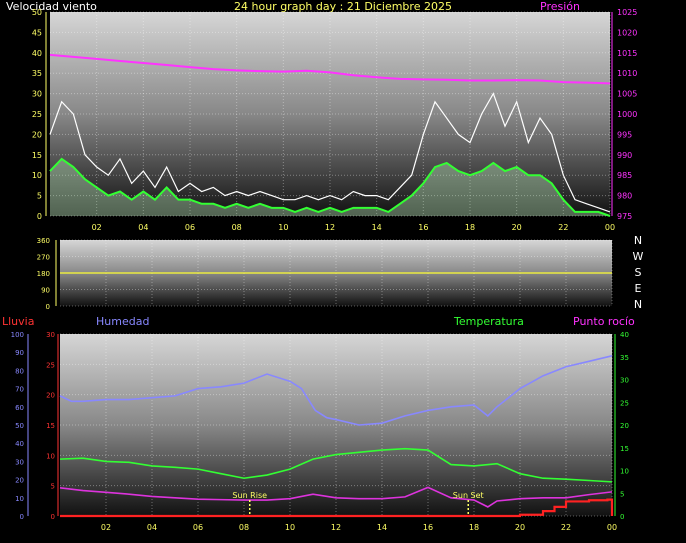  I want to click on pressure-line, so click(330, 69).